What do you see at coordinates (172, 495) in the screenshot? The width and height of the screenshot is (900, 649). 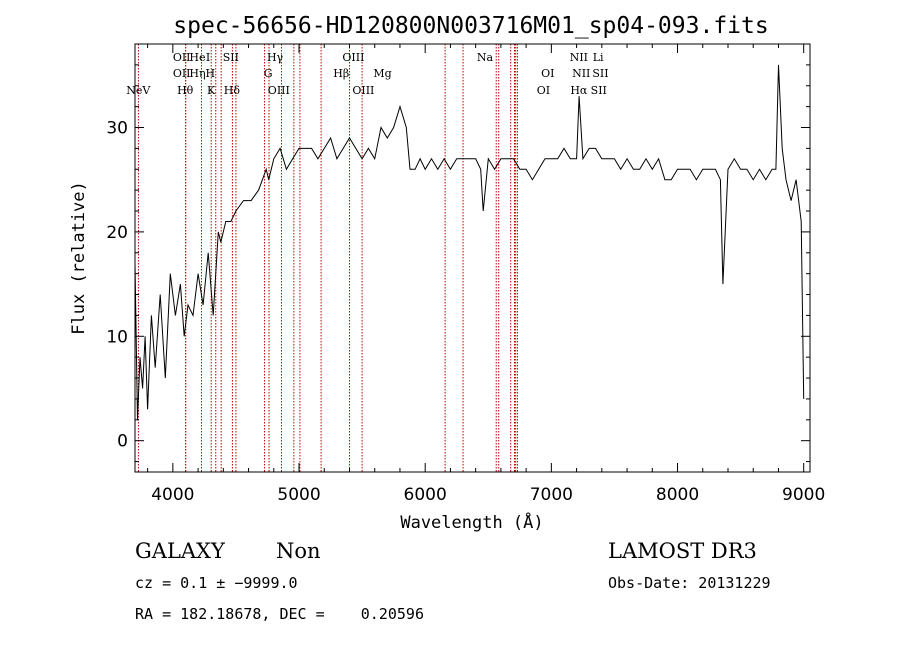 I see `x-tick-label: 4000` at bounding box center [172, 495].